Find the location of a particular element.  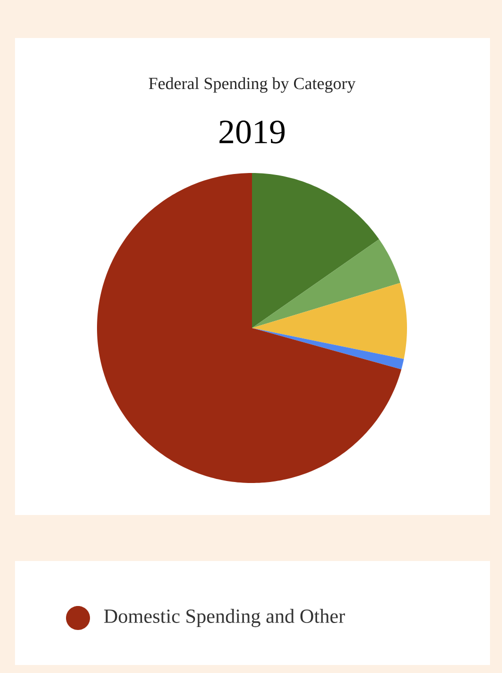

legend-label: Domestic Spending and Other is located at coordinates (224, 618).